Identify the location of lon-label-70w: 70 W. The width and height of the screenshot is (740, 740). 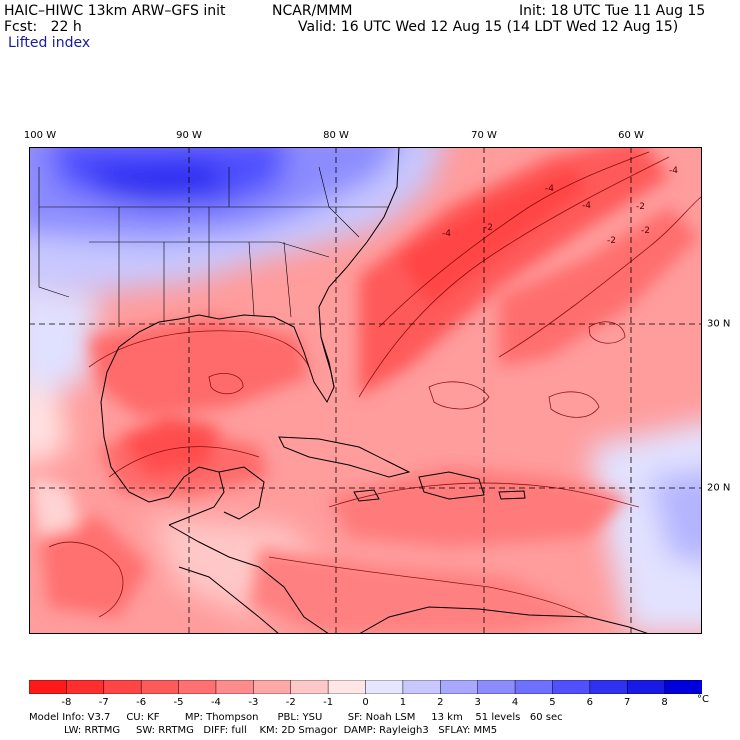
(484, 135).